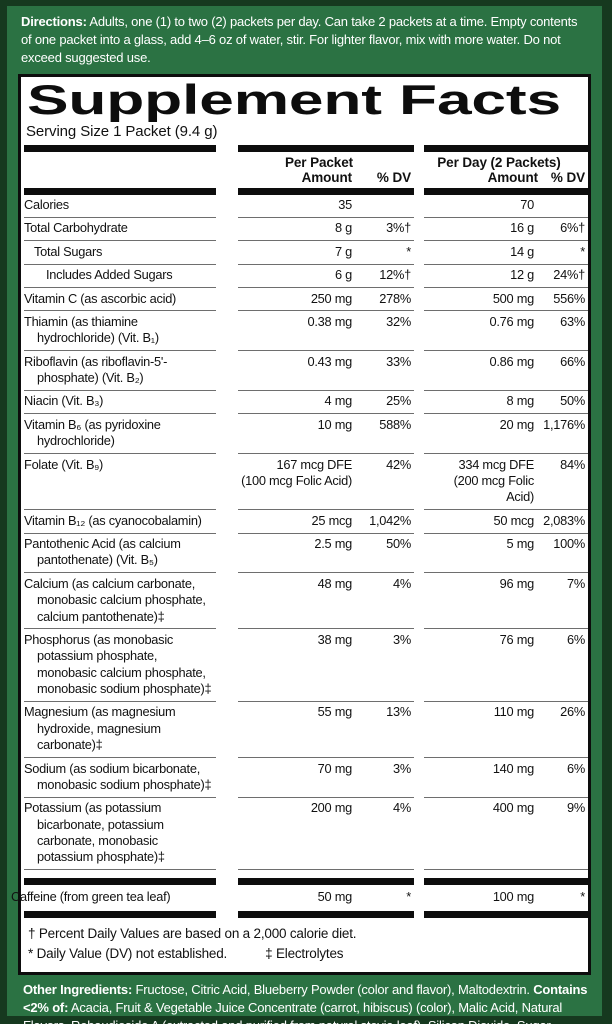 This screenshot has width=612, height=1024. What do you see at coordinates (128, 953) in the screenshot?
I see `footnote-not-established: * Daily Value (DV) not established.` at bounding box center [128, 953].